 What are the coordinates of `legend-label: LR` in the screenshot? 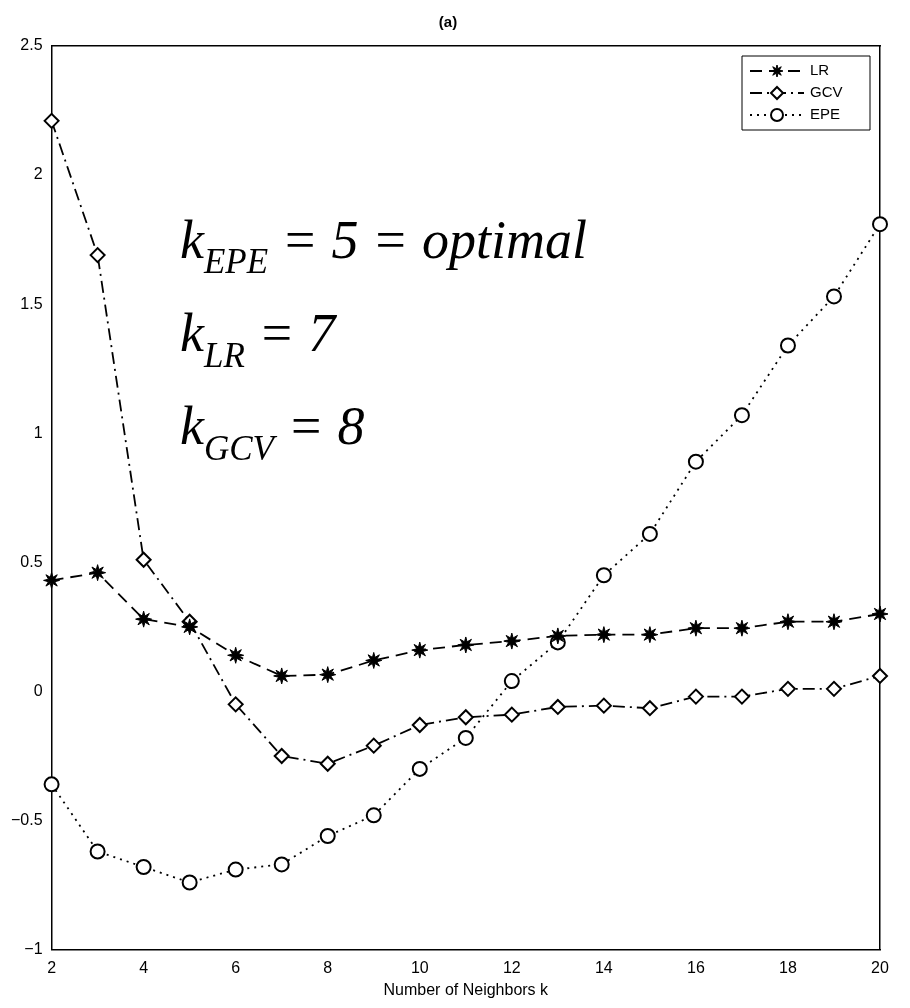 It's located at (820, 70).